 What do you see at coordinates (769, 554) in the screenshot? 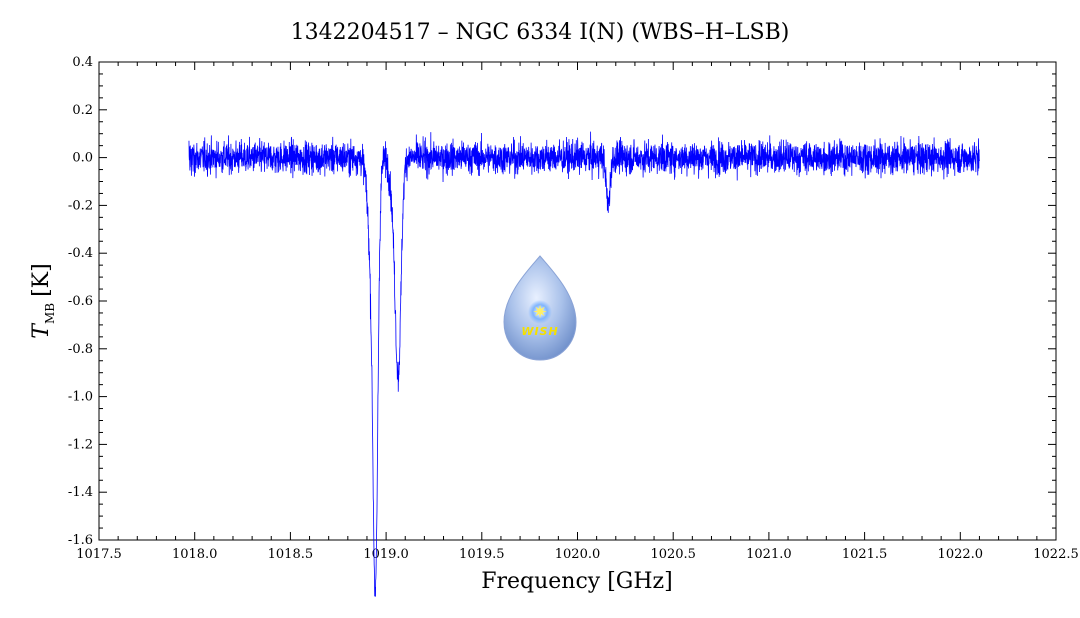
I see `x-tick-label: 1021.0` at bounding box center [769, 554].